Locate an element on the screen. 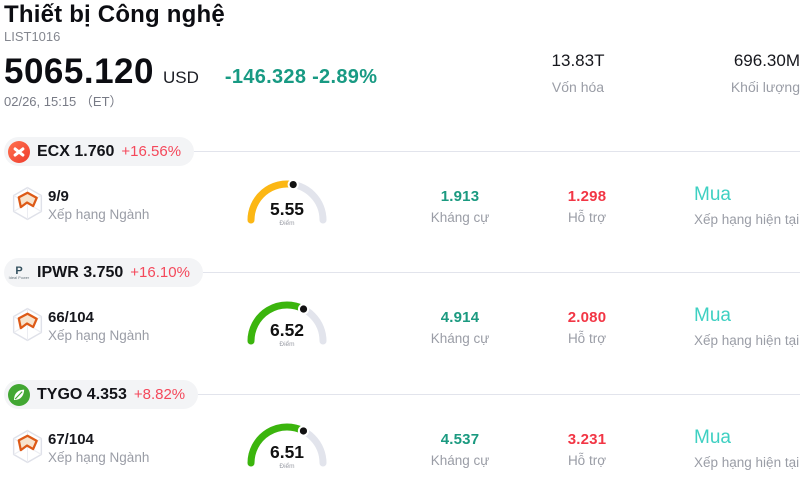 The width and height of the screenshot is (800, 488). ideal-power-logo-icon: P Ideal Power is located at coordinates (19, 272).